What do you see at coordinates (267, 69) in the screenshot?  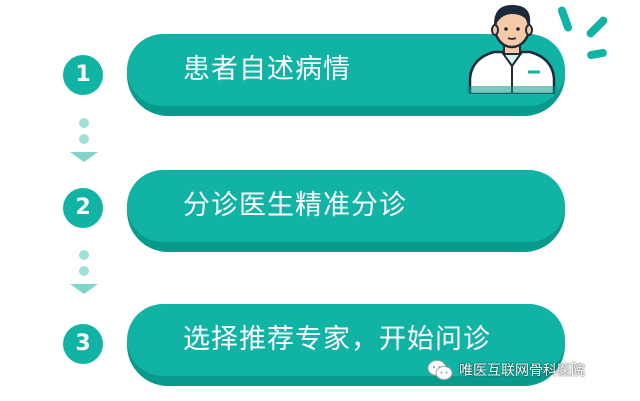 I see `step-1-label: 患者自述病情` at bounding box center [267, 69].